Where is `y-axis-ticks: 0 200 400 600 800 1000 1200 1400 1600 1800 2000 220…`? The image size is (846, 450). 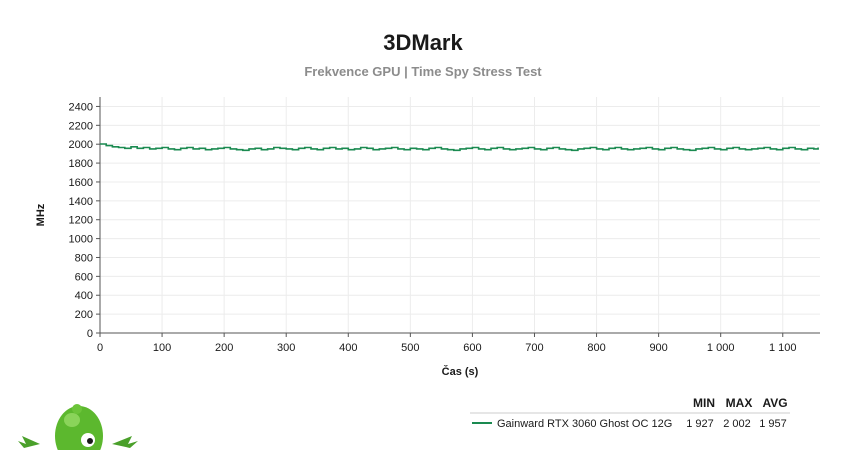
y-axis-ticks: 0 200 400 600 800 1000 1200 1400 1600 1800 2000 220… is located at coordinates (84, 220).